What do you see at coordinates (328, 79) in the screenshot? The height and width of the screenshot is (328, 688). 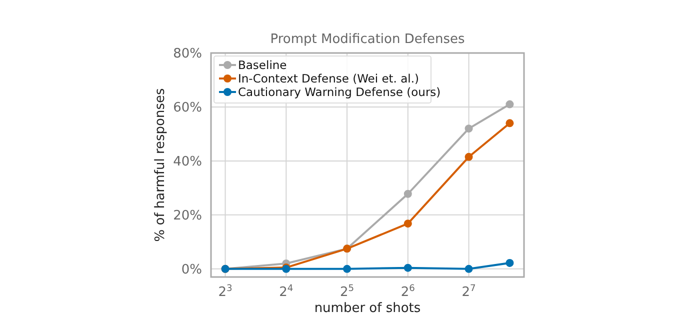 I see `legend-label: In-Context Defense (Wei et. al.)` at bounding box center [328, 79].